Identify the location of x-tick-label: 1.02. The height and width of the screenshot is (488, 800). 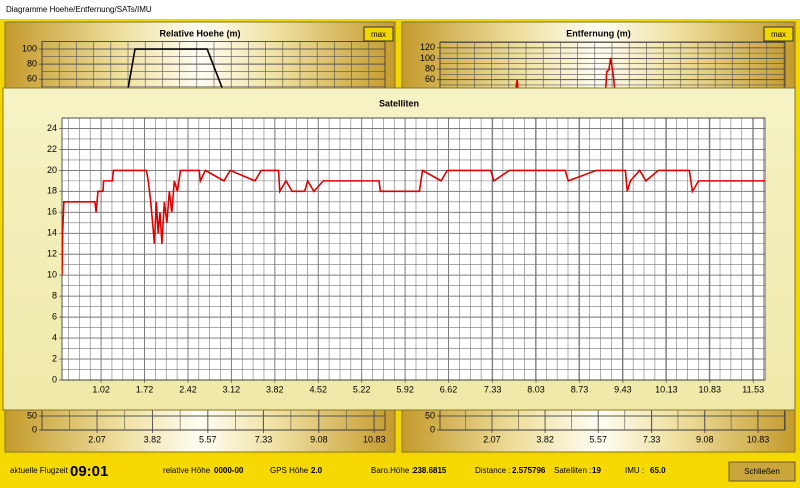
(101, 389).